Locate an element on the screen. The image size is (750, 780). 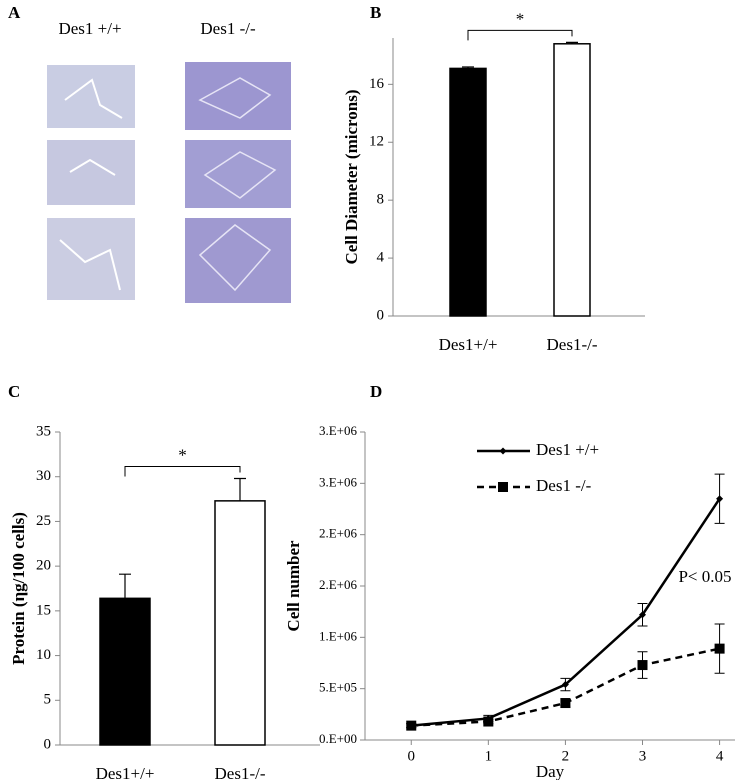
annotation: P< 0.05 is located at coordinates (704, 576).